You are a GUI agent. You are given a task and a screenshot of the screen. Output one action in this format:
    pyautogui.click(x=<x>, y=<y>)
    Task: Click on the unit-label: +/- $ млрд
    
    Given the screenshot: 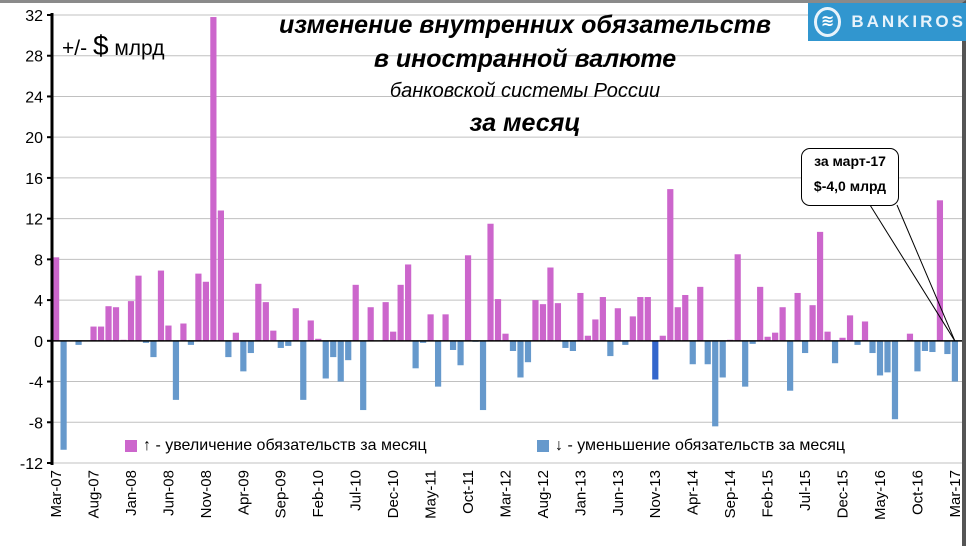 What is the action you would take?
    pyautogui.click(x=113, y=46)
    